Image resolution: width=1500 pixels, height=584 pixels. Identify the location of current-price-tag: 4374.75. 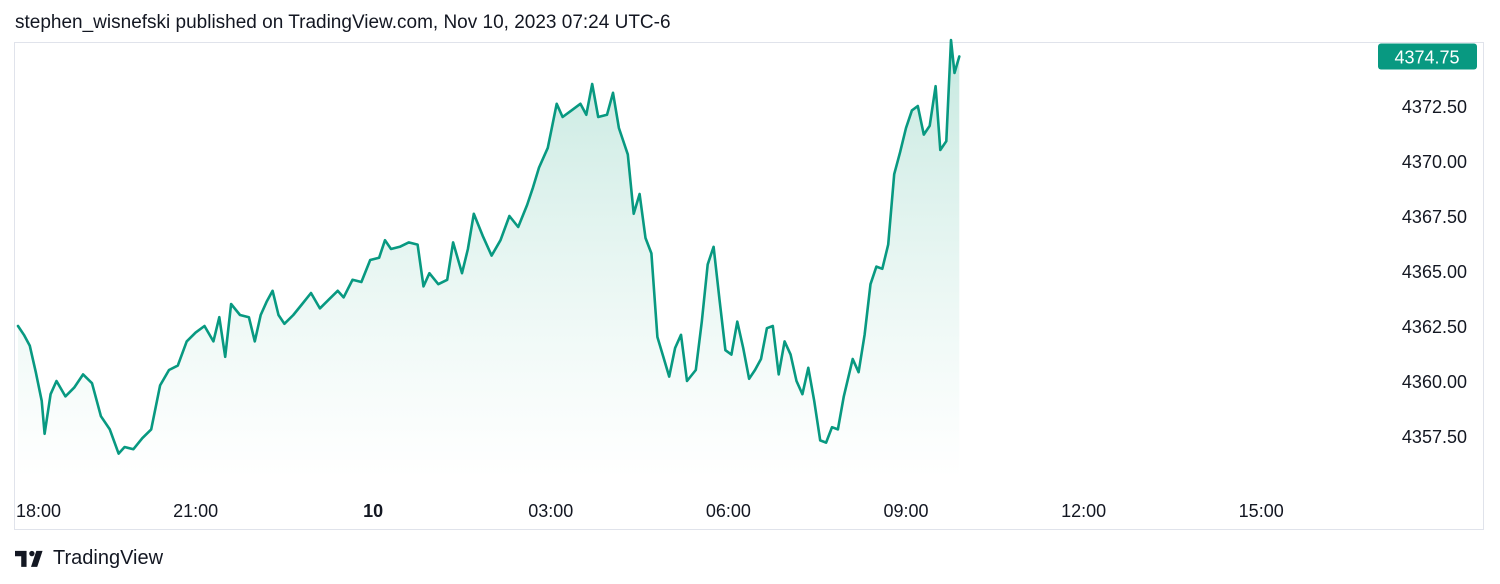
(1427, 56).